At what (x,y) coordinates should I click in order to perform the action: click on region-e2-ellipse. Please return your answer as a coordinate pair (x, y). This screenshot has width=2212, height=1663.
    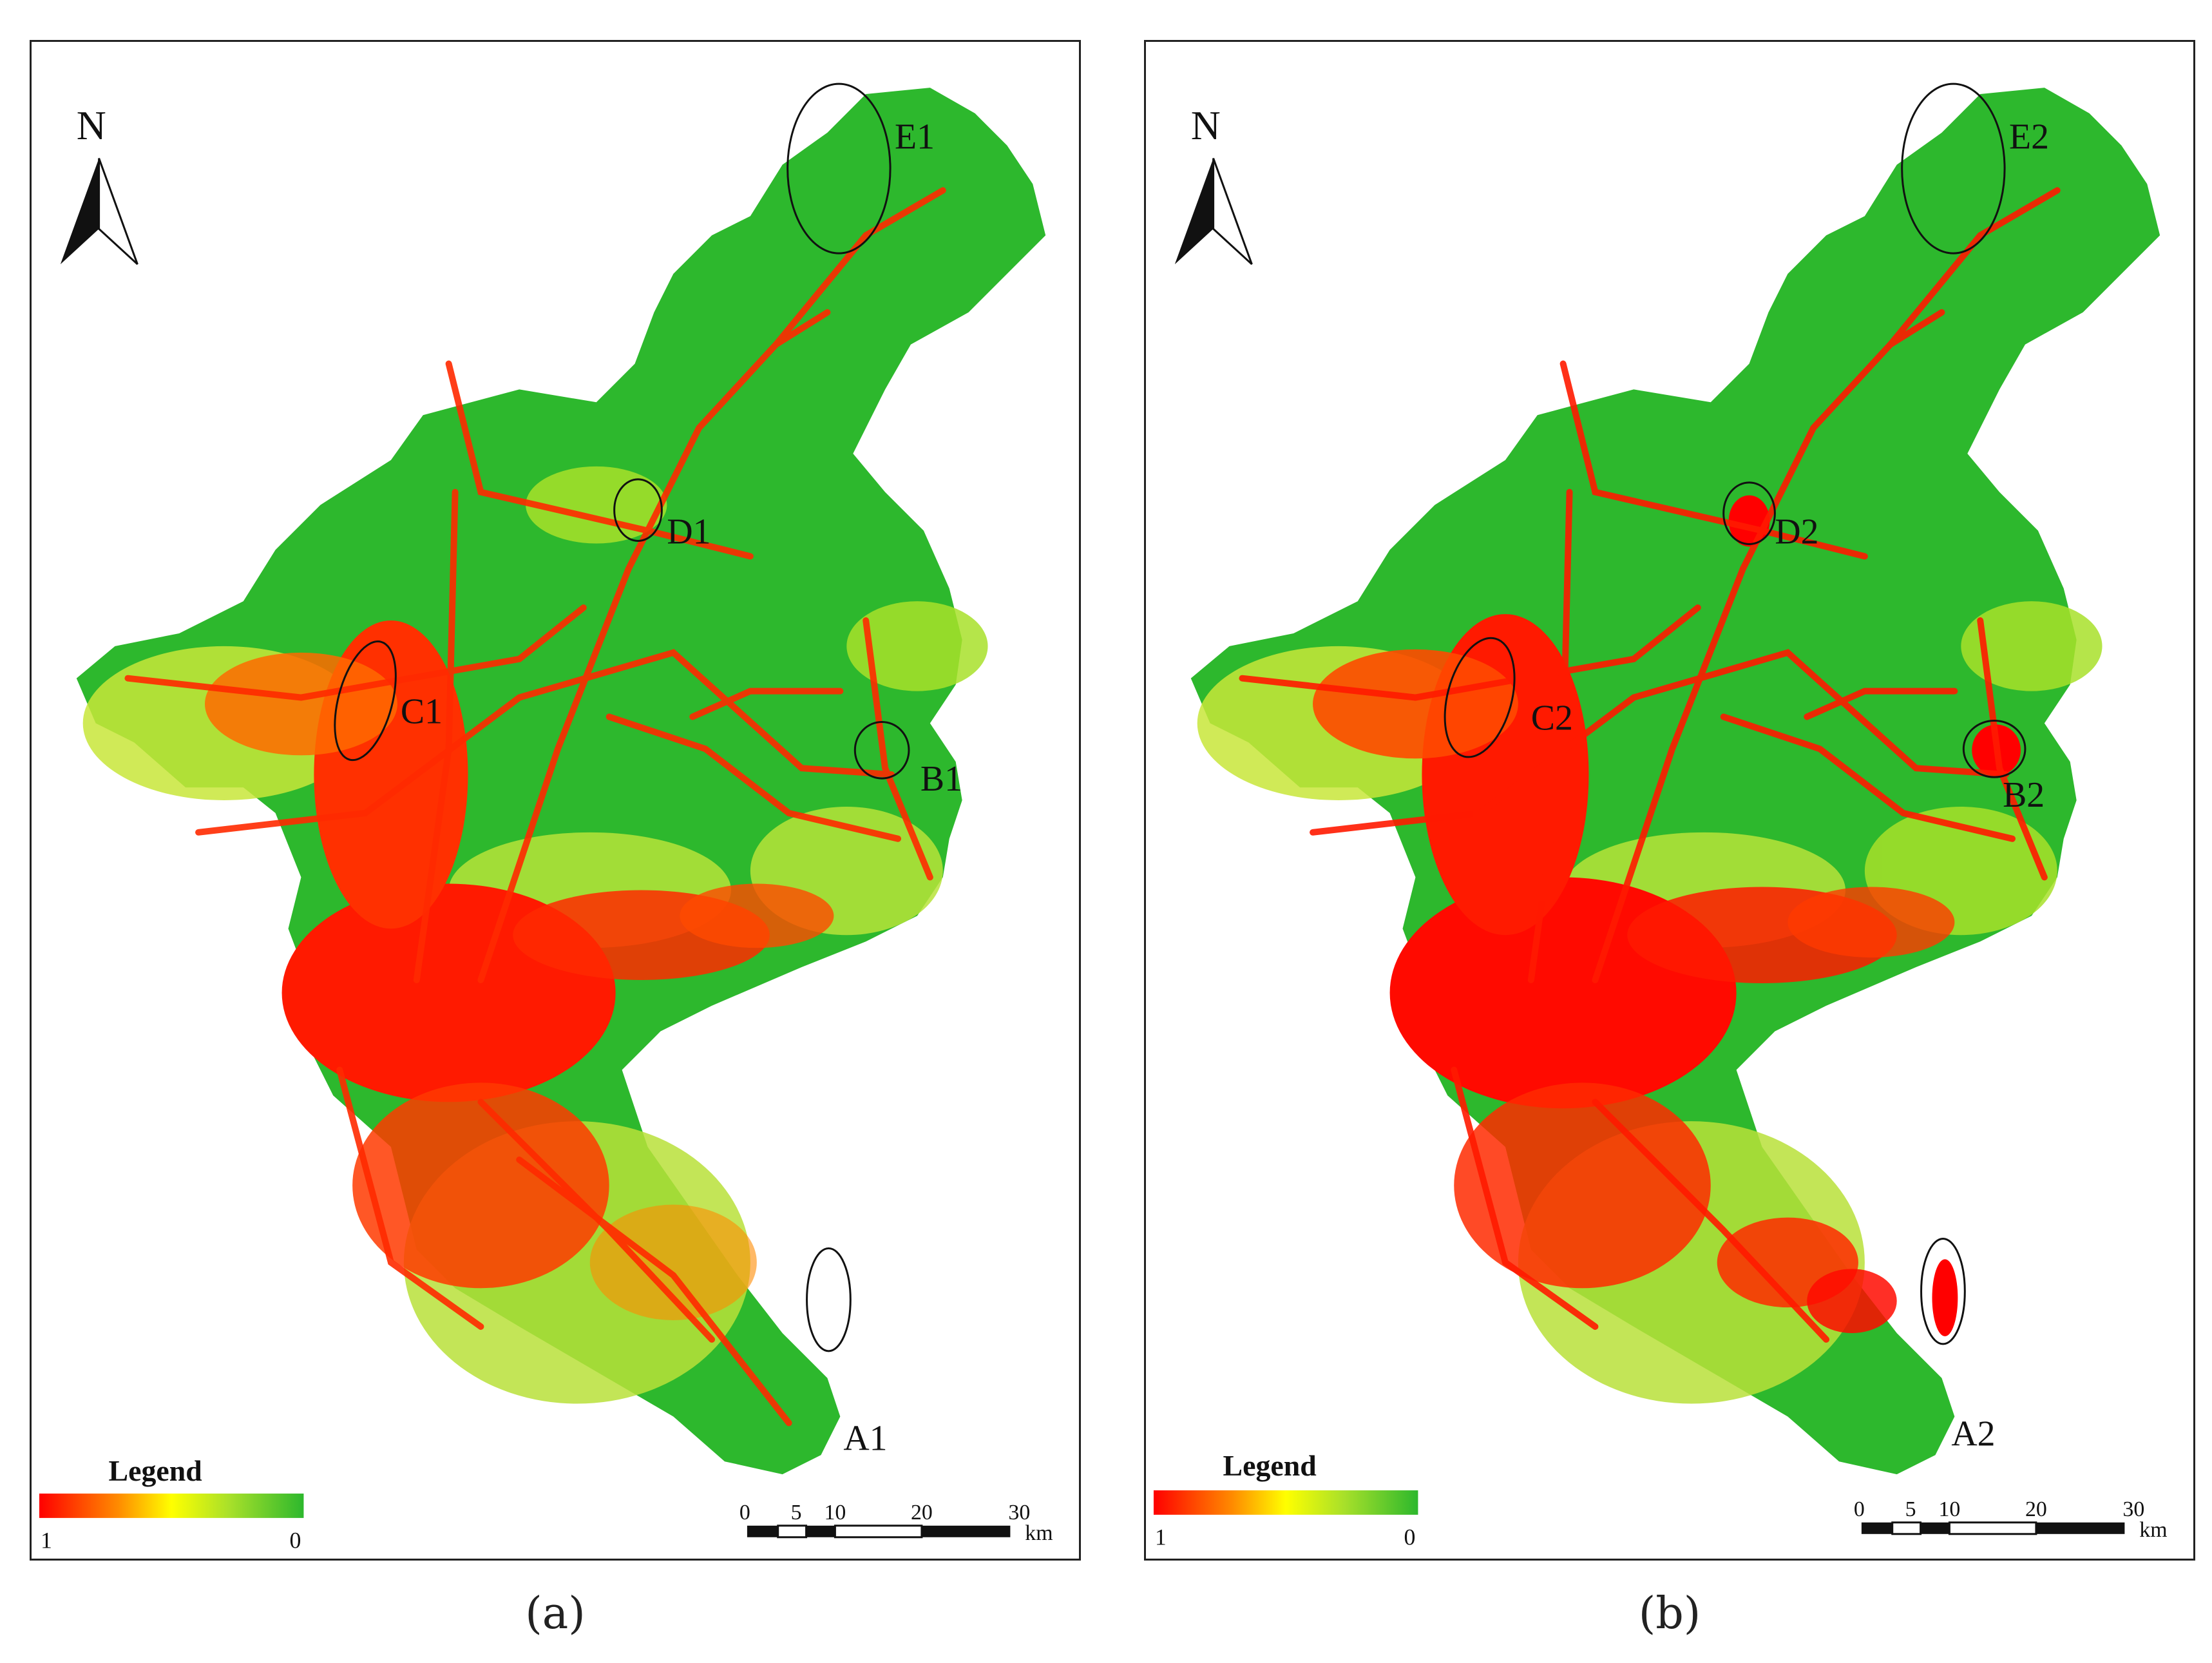
    Looking at the image, I should click on (1953, 169).